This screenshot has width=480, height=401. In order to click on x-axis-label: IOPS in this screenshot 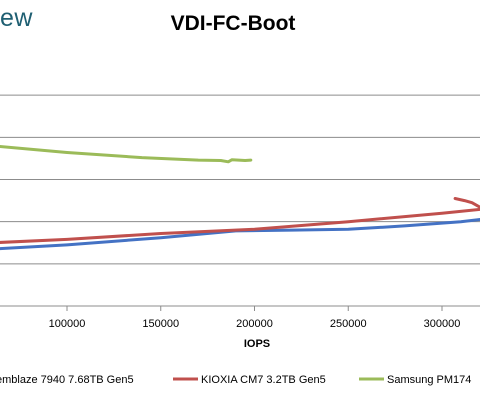, I will do `click(257, 344)`.